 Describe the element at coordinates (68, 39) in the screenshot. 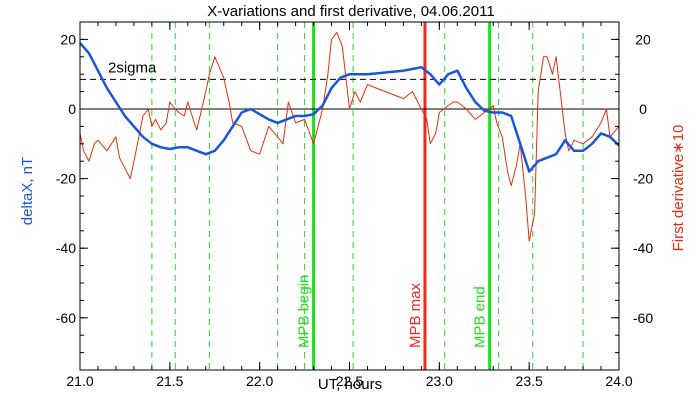

I see `y-tick-label-left: 20` at that location.